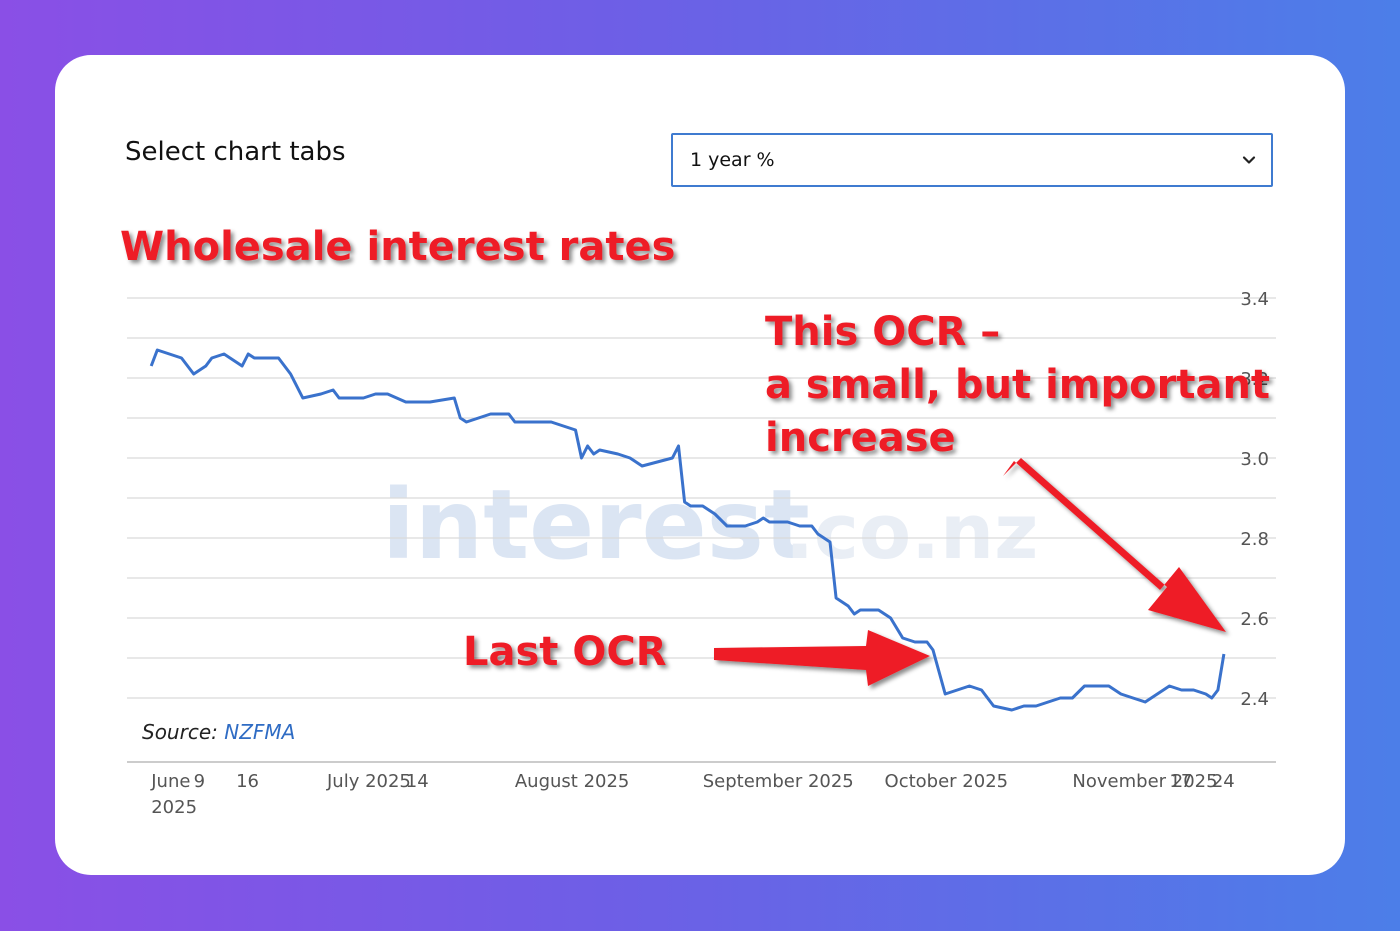  Describe the element at coordinates (972, 160) in the screenshot. I see `chart-period-select: 1 year %` at that location.